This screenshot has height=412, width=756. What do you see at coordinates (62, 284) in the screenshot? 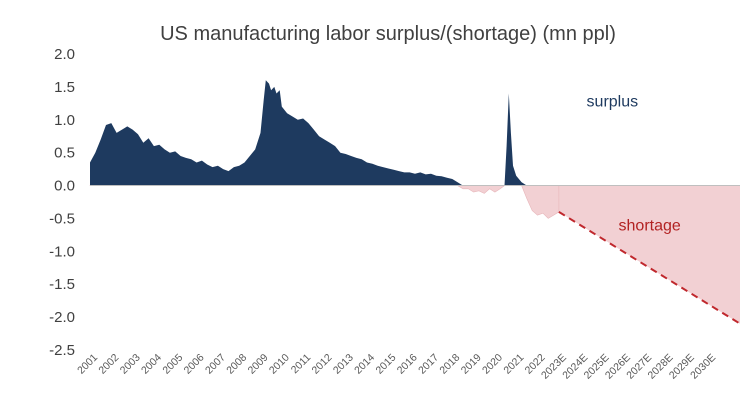
I see `y-tick-label: -1.5` at bounding box center [62, 284].